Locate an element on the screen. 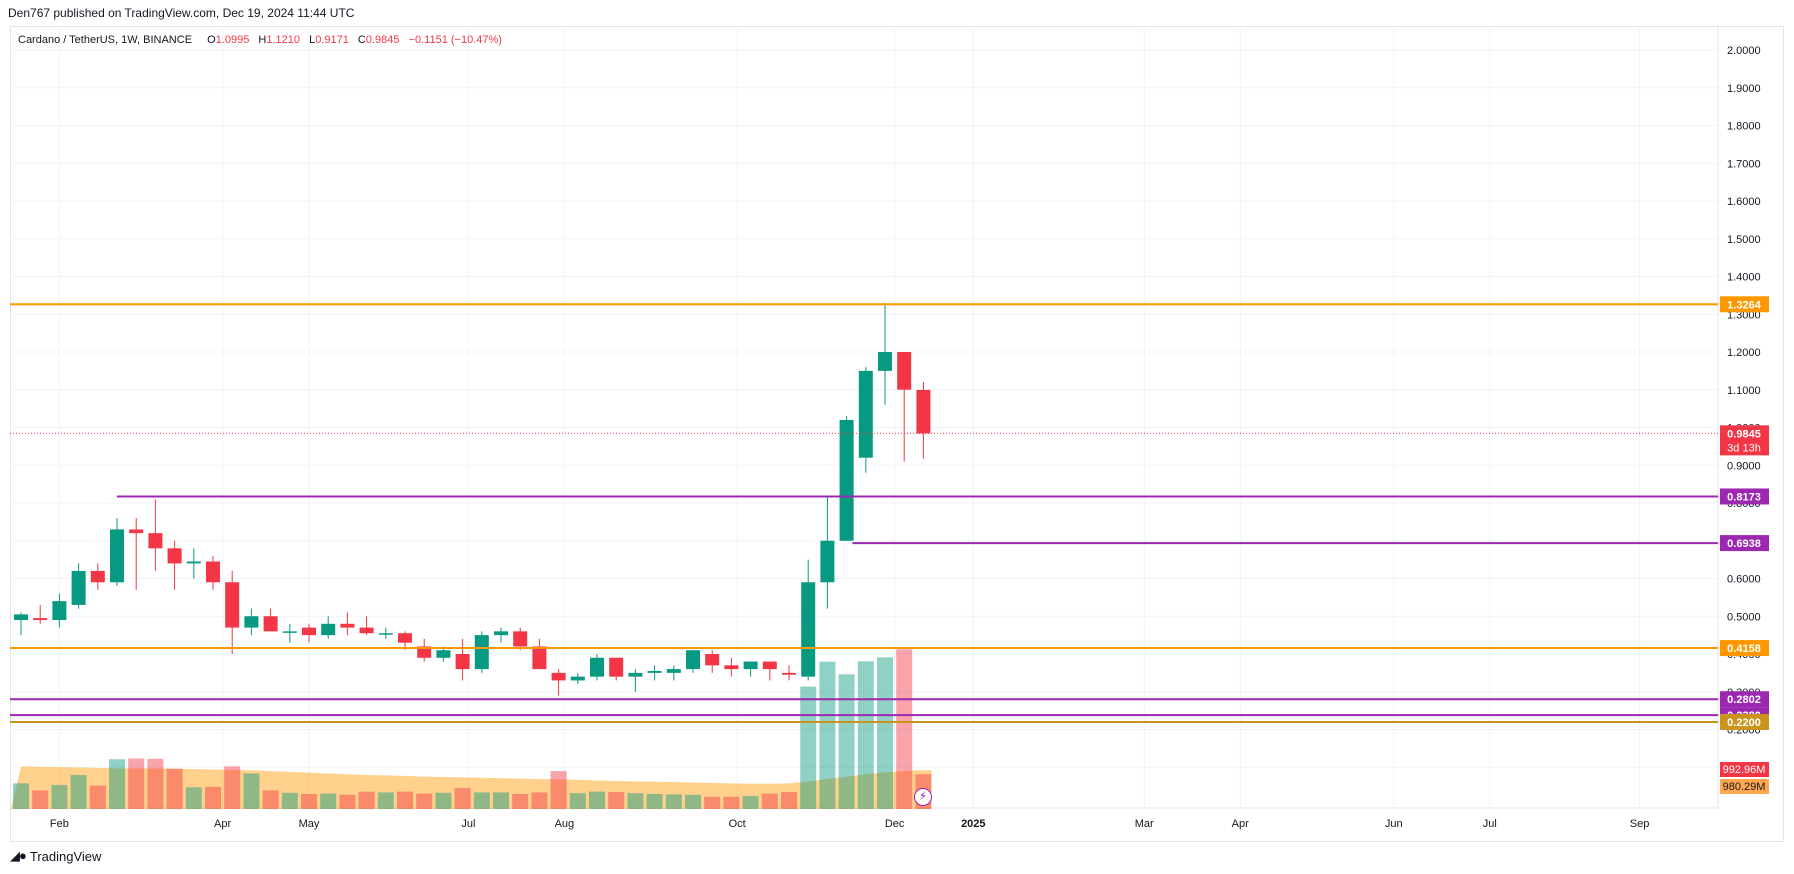  flash-icon: ⚡ is located at coordinates (923, 797).